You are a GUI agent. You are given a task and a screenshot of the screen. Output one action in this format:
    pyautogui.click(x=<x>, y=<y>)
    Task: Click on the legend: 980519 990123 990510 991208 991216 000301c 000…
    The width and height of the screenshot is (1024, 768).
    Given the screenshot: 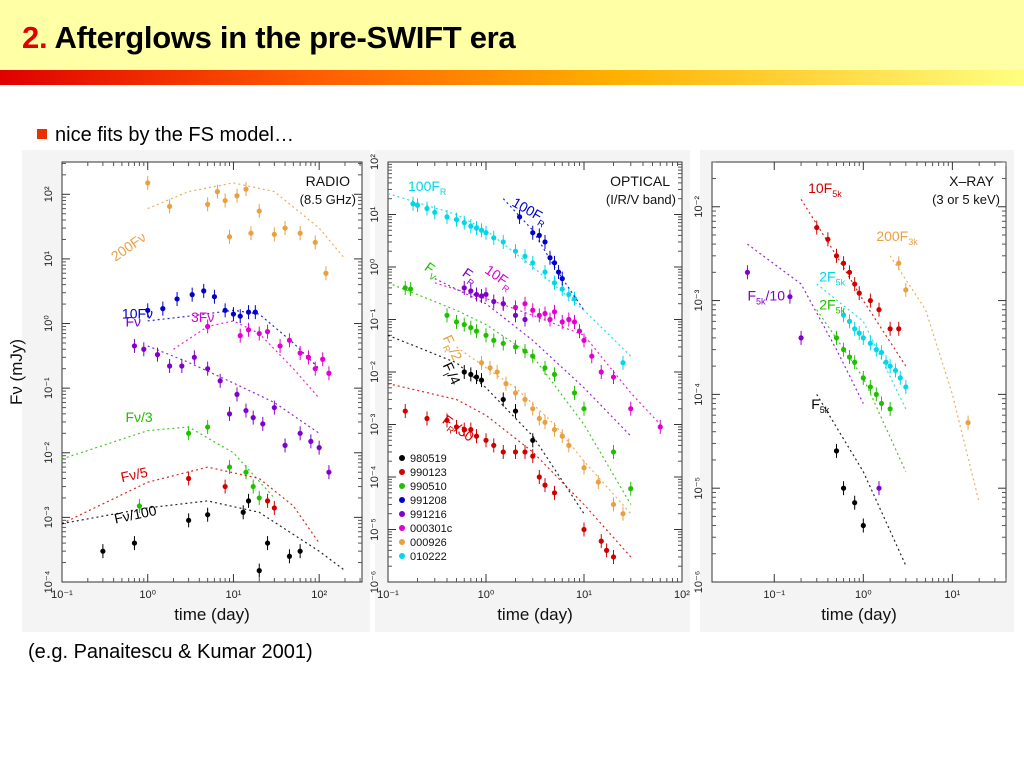 What is the action you would take?
    pyautogui.click(x=426, y=508)
    